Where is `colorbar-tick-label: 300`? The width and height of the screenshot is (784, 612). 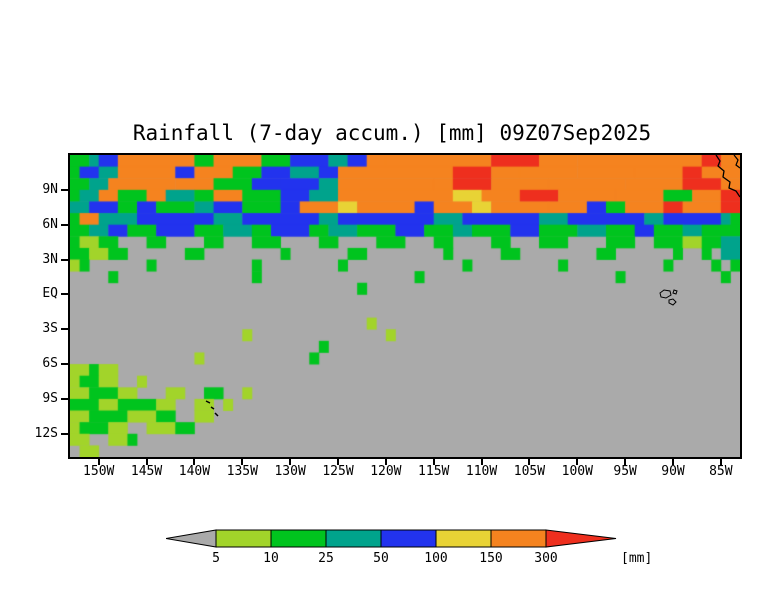
colorbar-tick-label: 300 is located at coordinates (546, 558).